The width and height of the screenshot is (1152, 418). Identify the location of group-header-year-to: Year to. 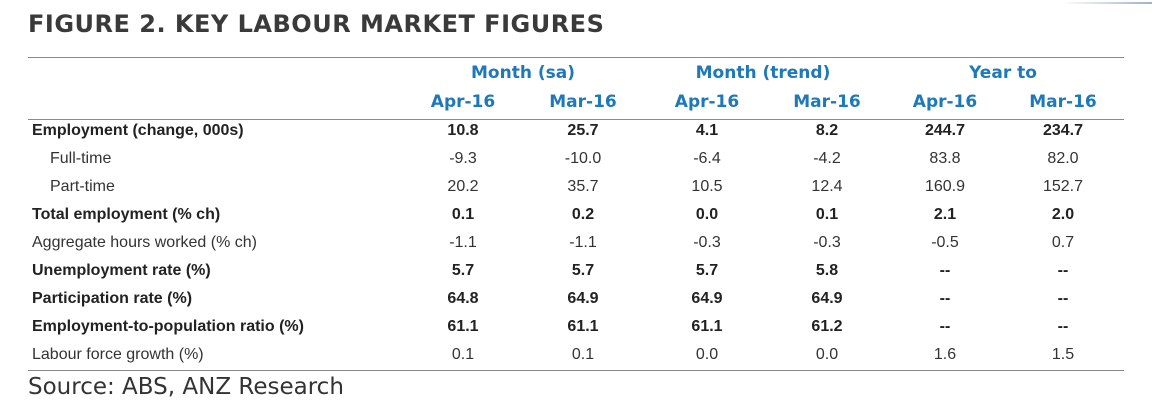
(1003, 73).